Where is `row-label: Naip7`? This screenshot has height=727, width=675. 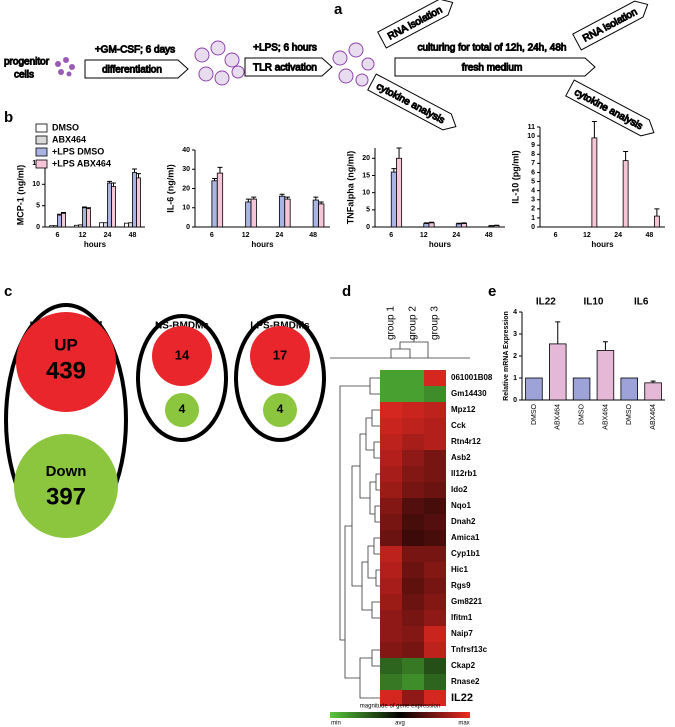
row-label: Naip7 is located at coordinates (462, 633).